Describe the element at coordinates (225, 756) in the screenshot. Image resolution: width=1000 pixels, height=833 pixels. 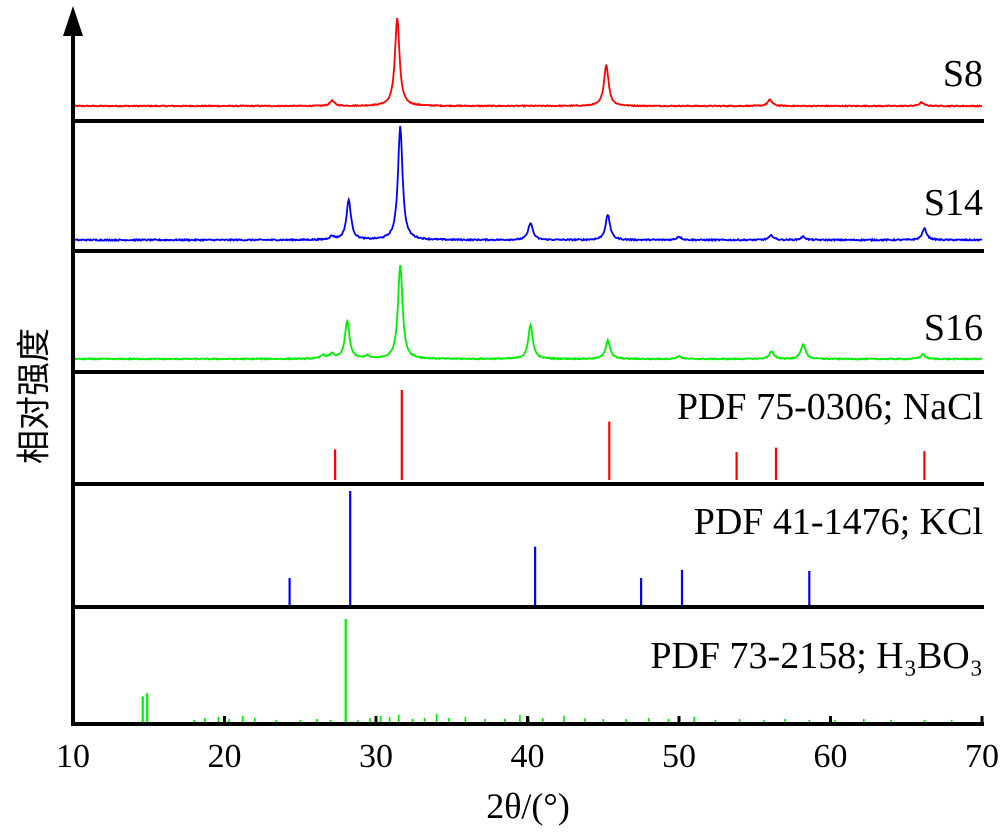
I see `x-tick-label: 20` at that location.